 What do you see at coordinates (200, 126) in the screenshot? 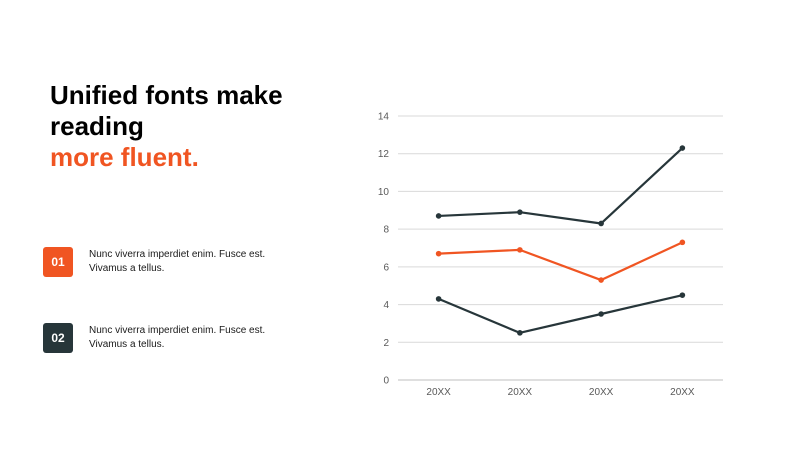
I see `slide-title: Unified fonts make reading more fluent.` at bounding box center [200, 126].